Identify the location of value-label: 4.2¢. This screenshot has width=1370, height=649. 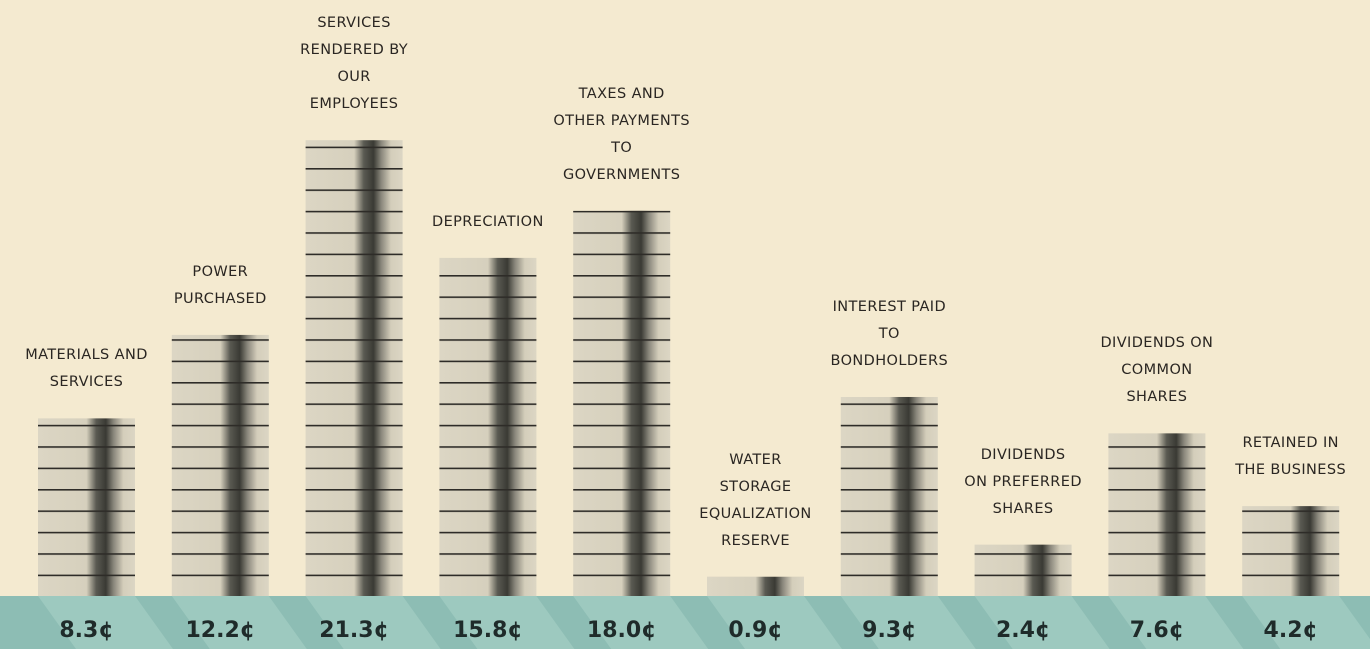
(1291, 630).